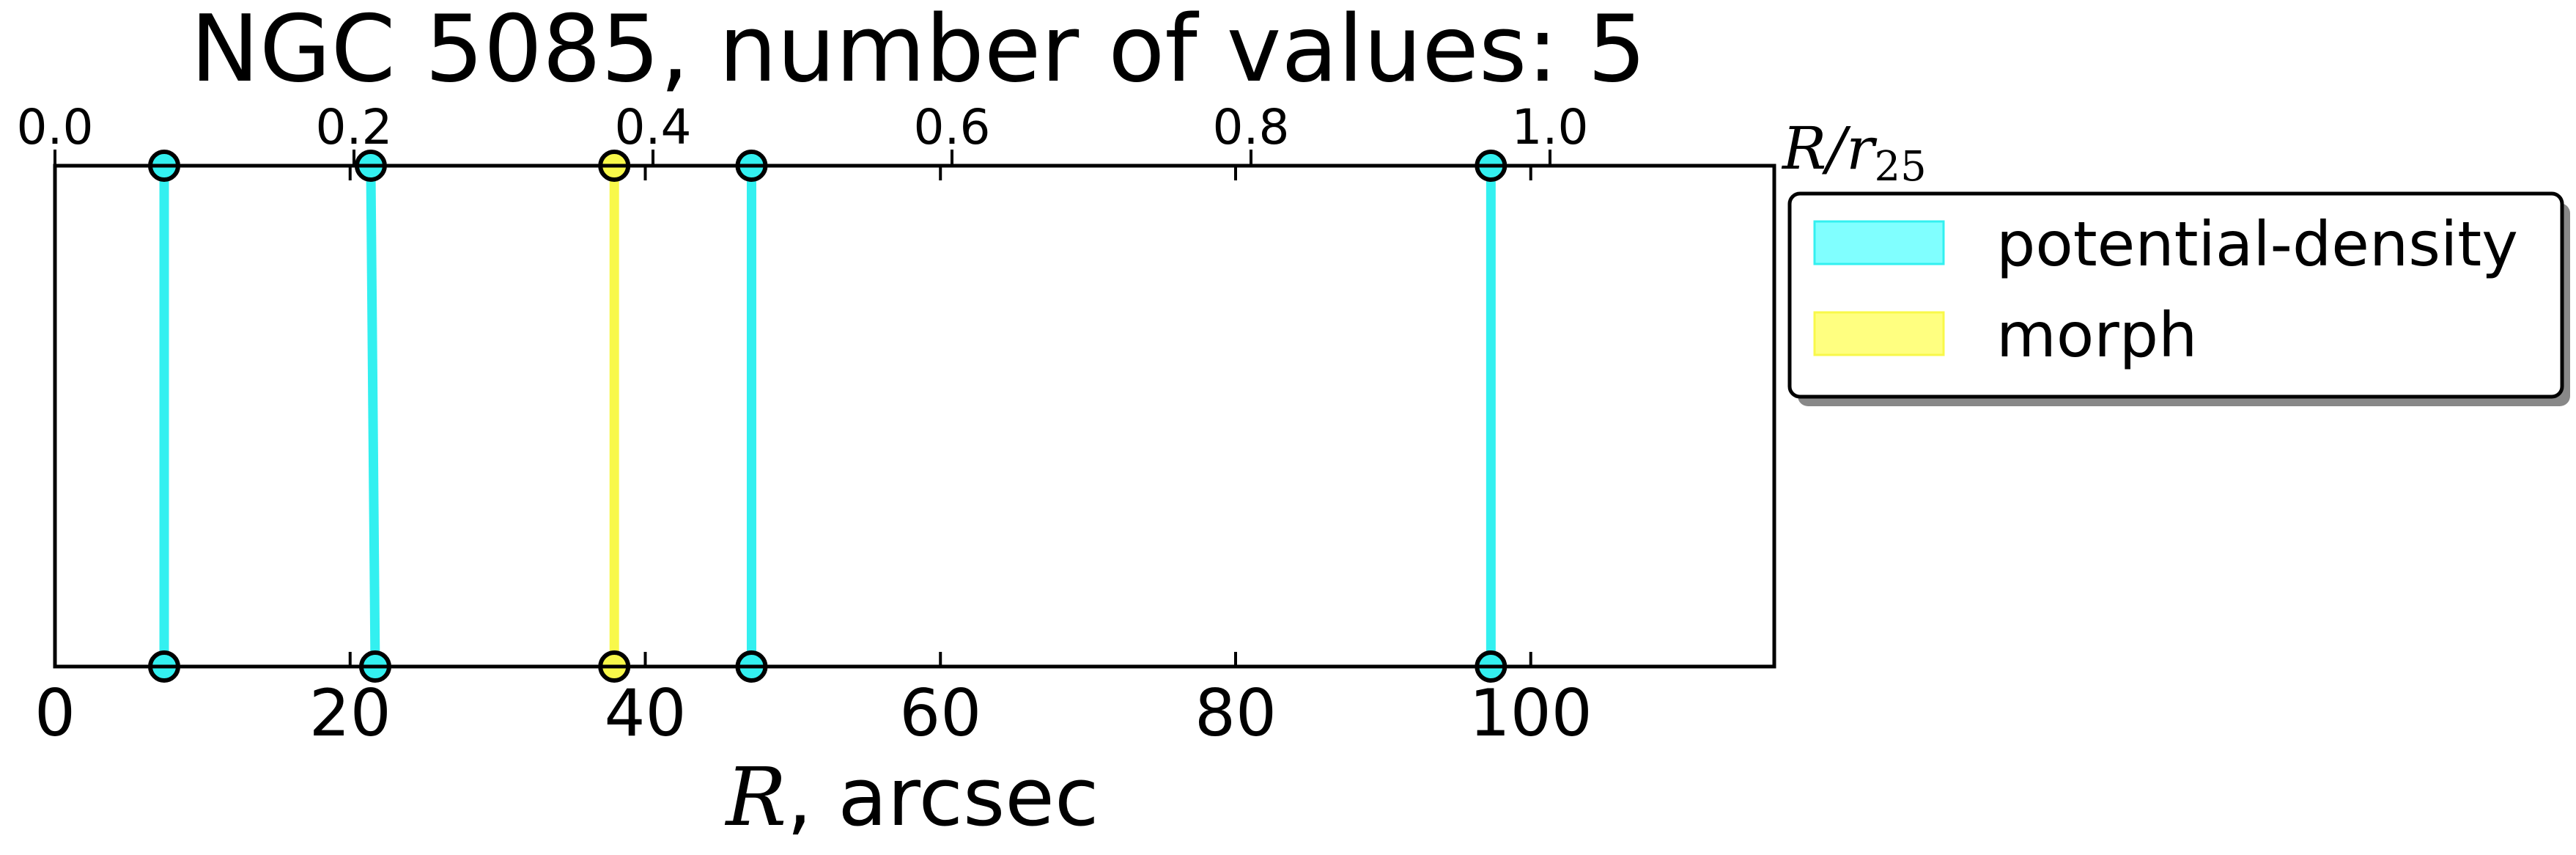  Describe the element at coordinates (918, 51) in the screenshot. I see `chart-title: NGC 5085, number of values: 5` at that location.